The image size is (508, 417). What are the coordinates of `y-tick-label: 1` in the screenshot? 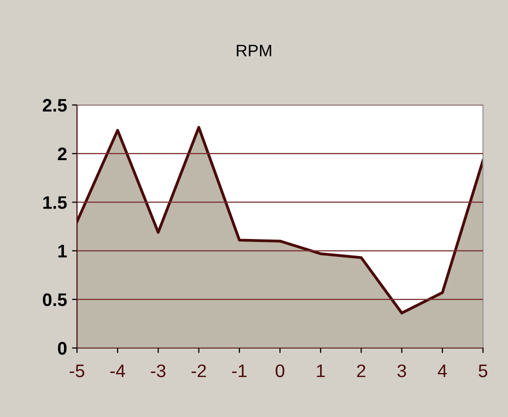 It's located at (62, 251).